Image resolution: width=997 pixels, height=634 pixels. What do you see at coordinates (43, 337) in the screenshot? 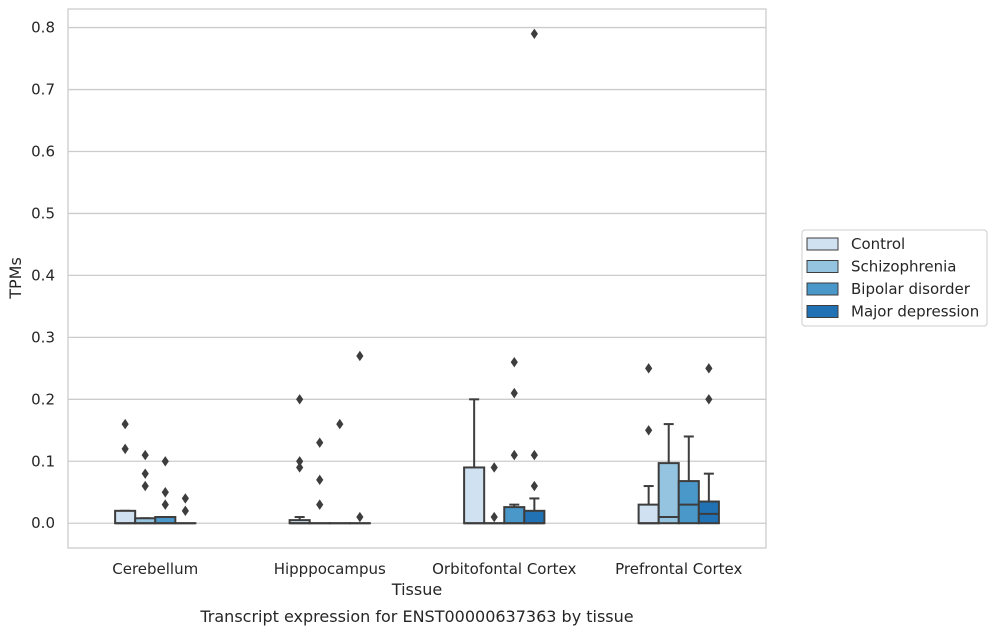
I see `y-tick-label: 0.3` at bounding box center [43, 337].